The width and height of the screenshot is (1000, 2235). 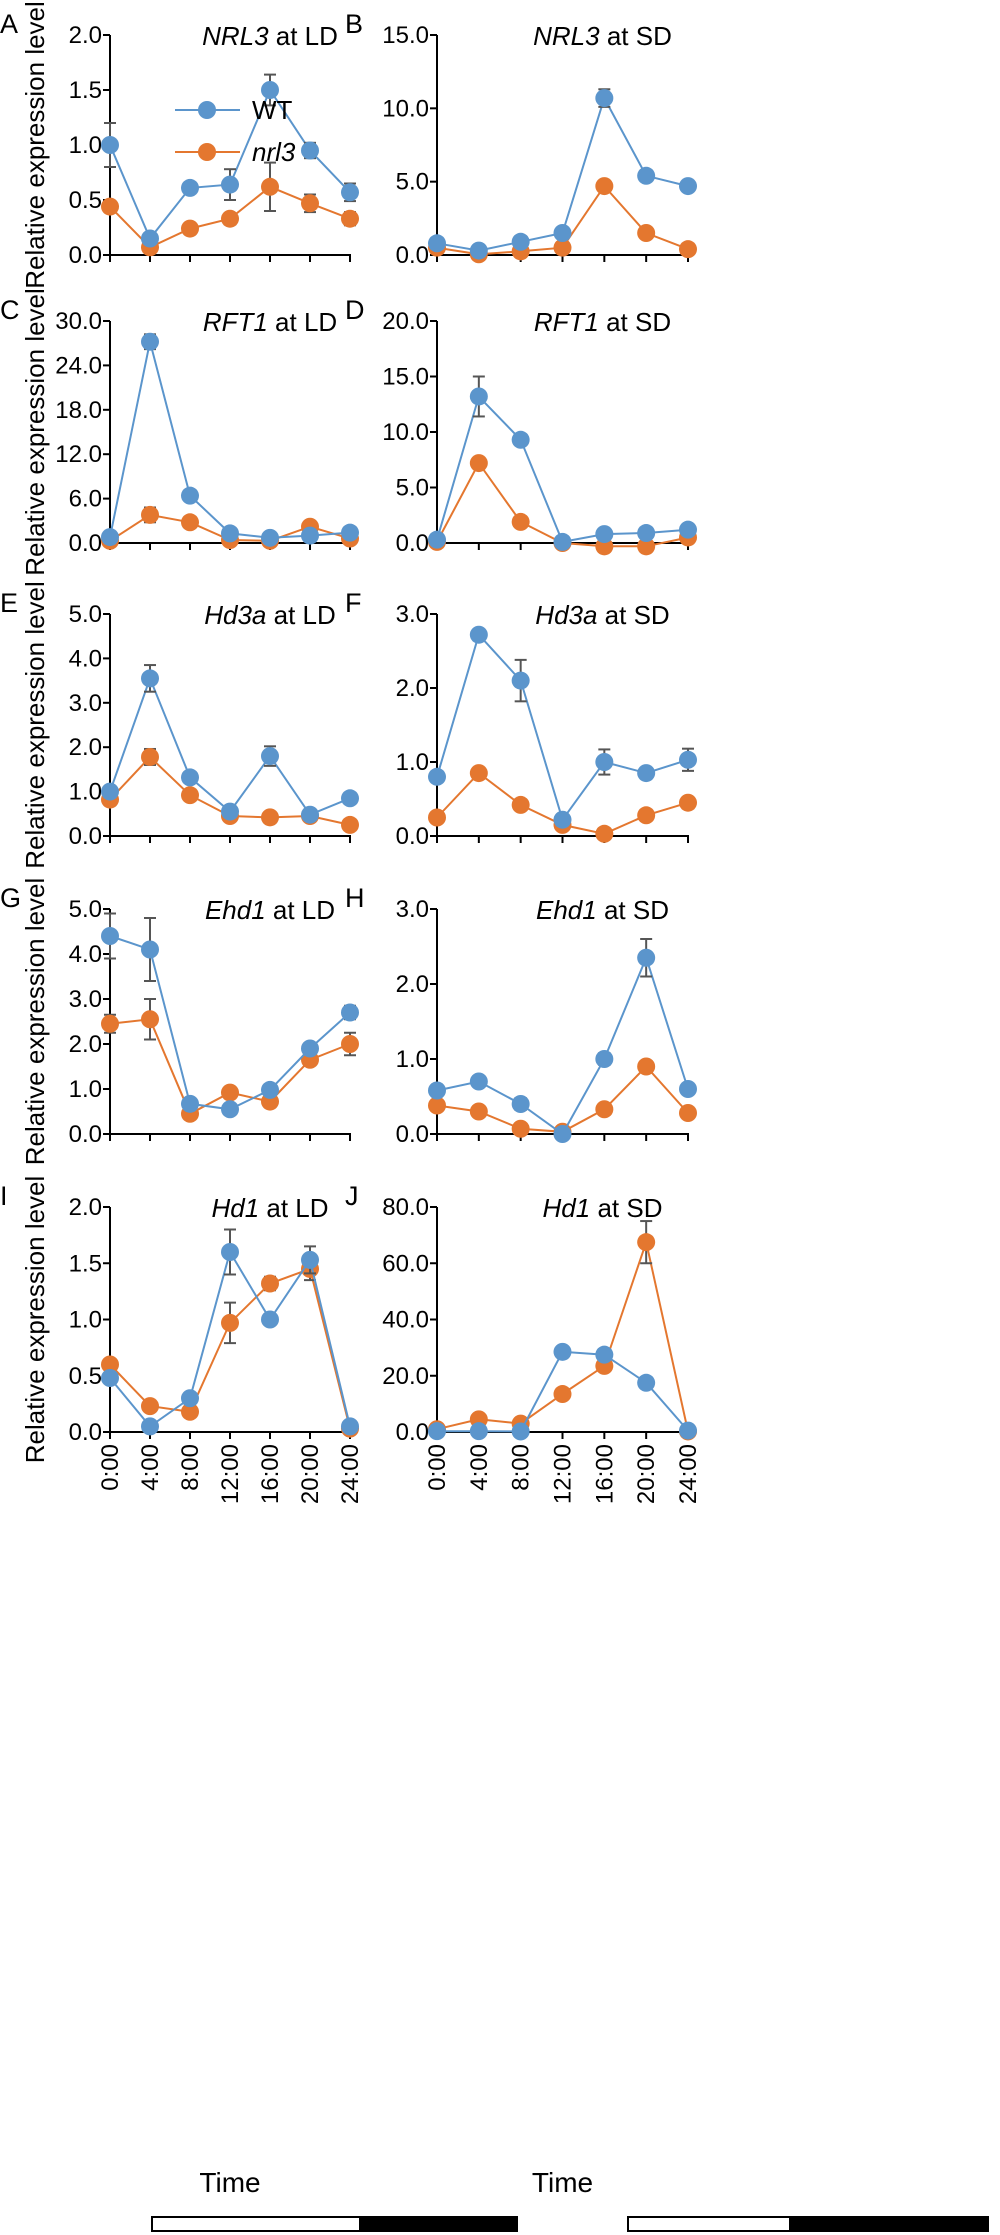 What do you see at coordinates (405, 1376) in the screenshot?
I see `y-tick-label: 20.0` at bounding box center [405, 1376].